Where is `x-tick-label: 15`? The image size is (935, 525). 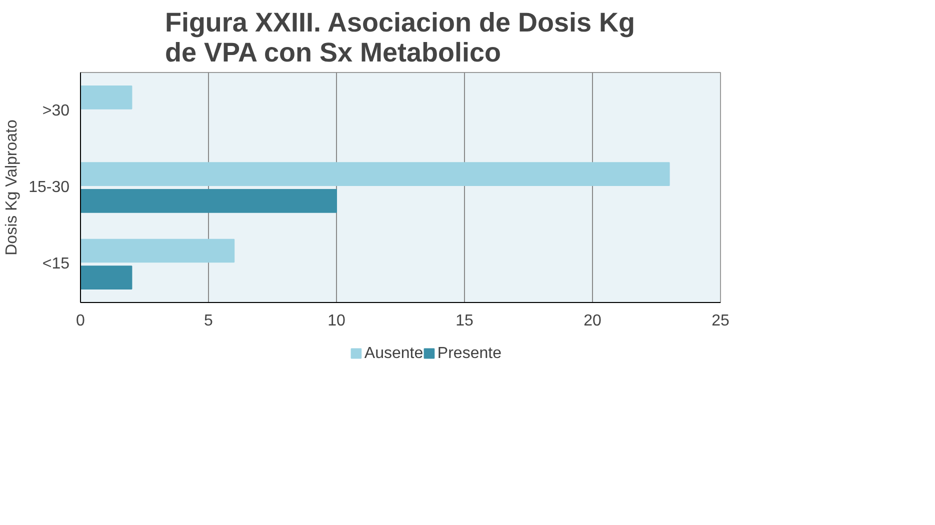 x-tick-label: 15 is located at coordinates (465, 321).